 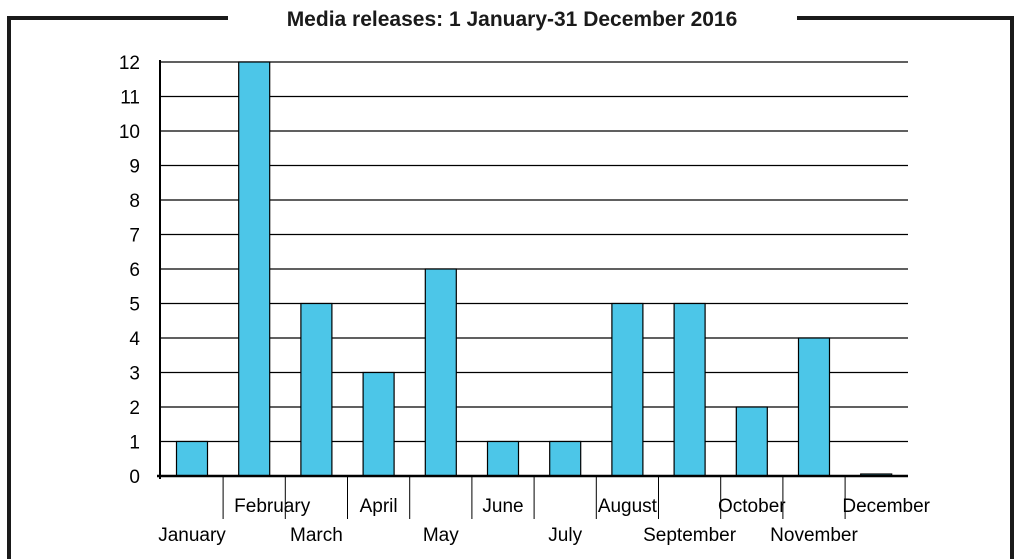 What do you see at coordinates (502, 506) in the screenshot?
I see `x-tick-label: June` at bounding box center [502, 506].